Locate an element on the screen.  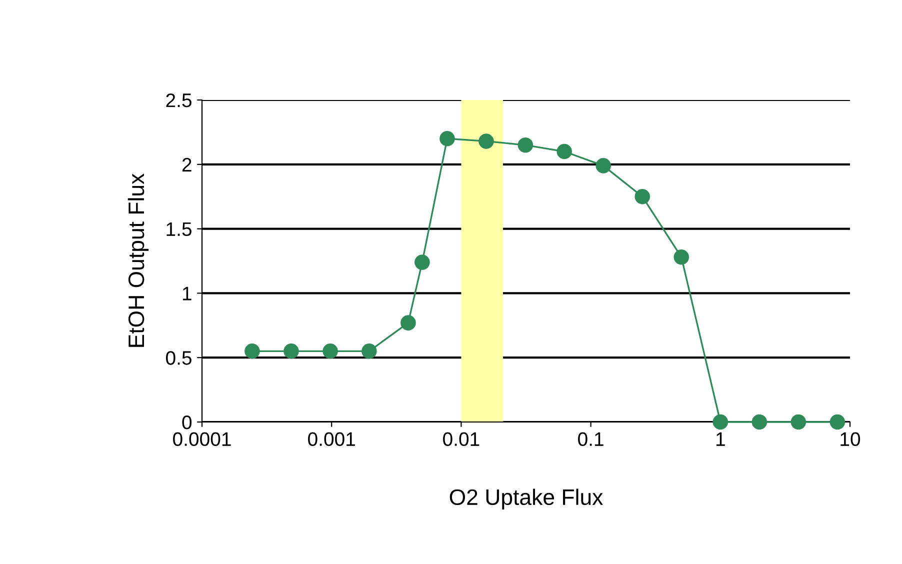
x-tick-label: 0.1 is located at coordinates (591, 439).